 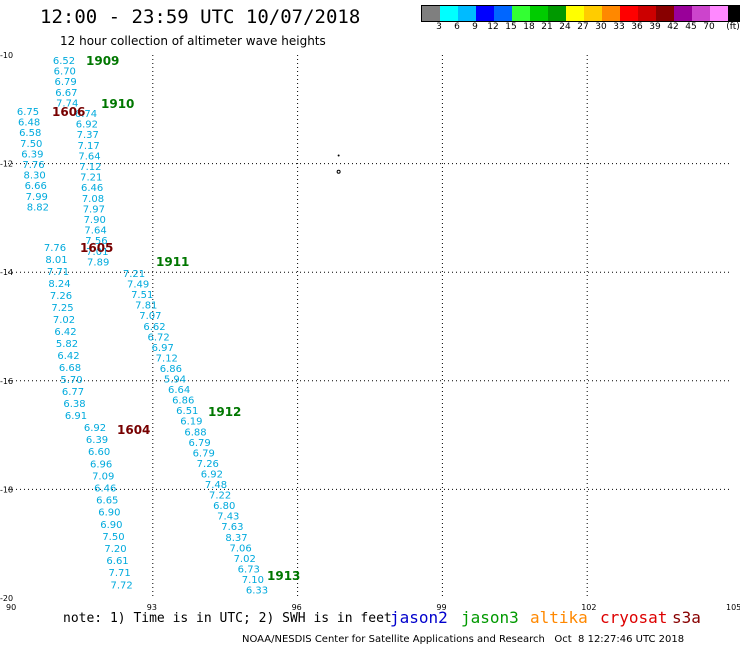 What do you see at coordinates (88, 146) in the screenshot?
I see `swh-value: 7.17` at bounding box center [88, 146].